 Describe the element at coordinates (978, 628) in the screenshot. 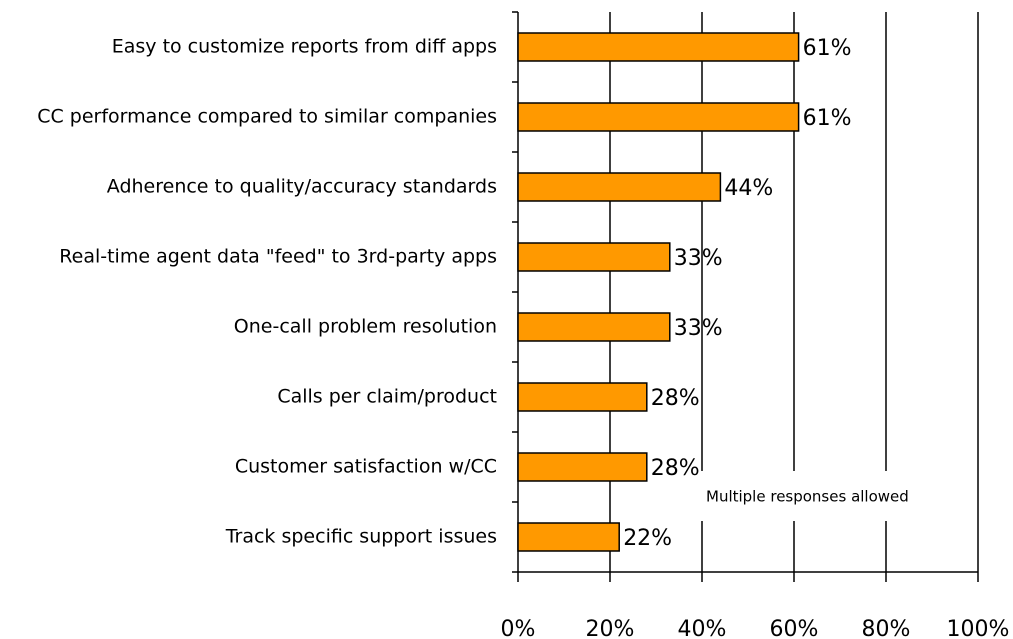

I see `x-tick-label: 100%` at that location.